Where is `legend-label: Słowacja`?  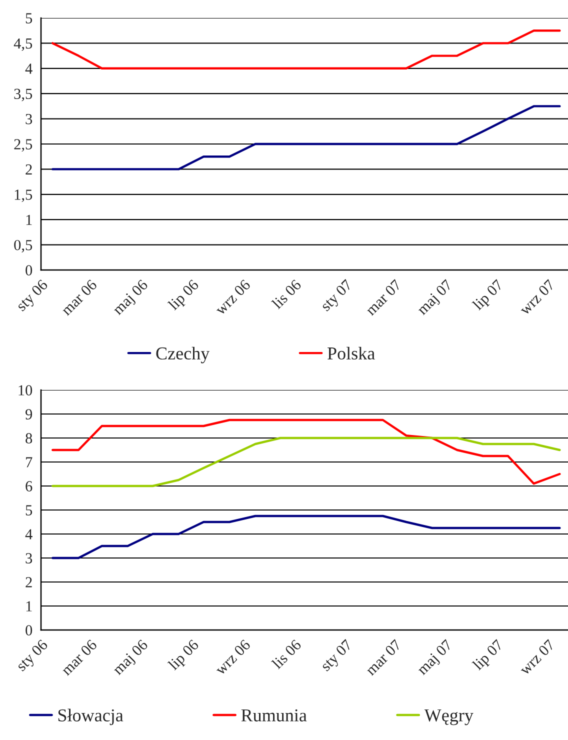
legend-label: Słowacja is located at coordinates (91, 717).